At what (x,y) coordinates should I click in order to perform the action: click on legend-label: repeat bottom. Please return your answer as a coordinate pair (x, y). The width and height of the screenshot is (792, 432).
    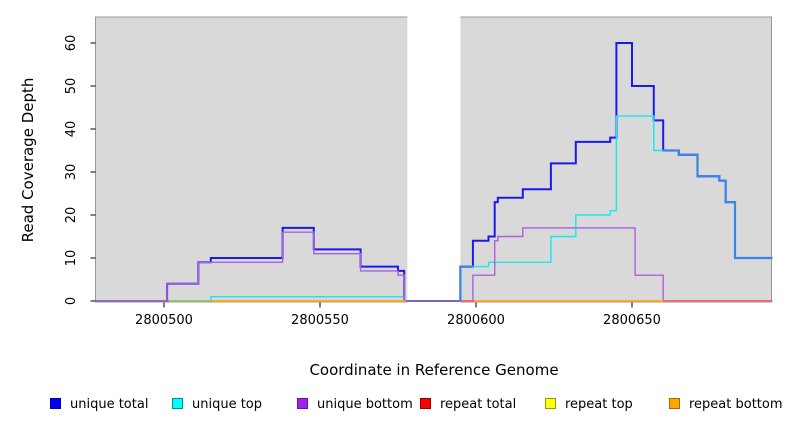
    Looking at the image, I should click on (736, 404).